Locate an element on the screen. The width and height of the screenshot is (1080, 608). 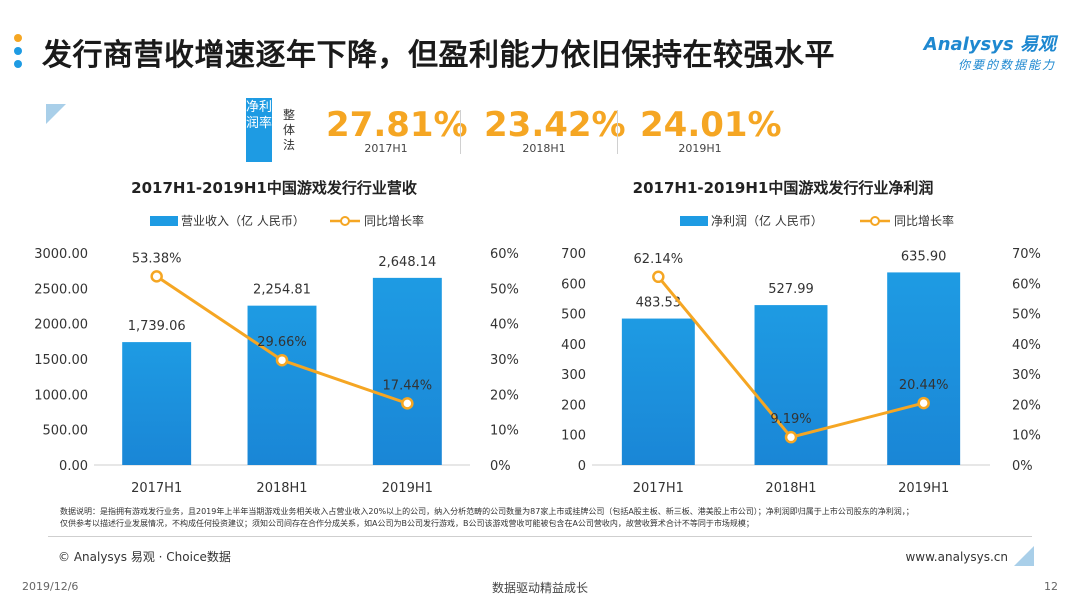
kpi-value: 27.81% is located at coordinates (397, 125).